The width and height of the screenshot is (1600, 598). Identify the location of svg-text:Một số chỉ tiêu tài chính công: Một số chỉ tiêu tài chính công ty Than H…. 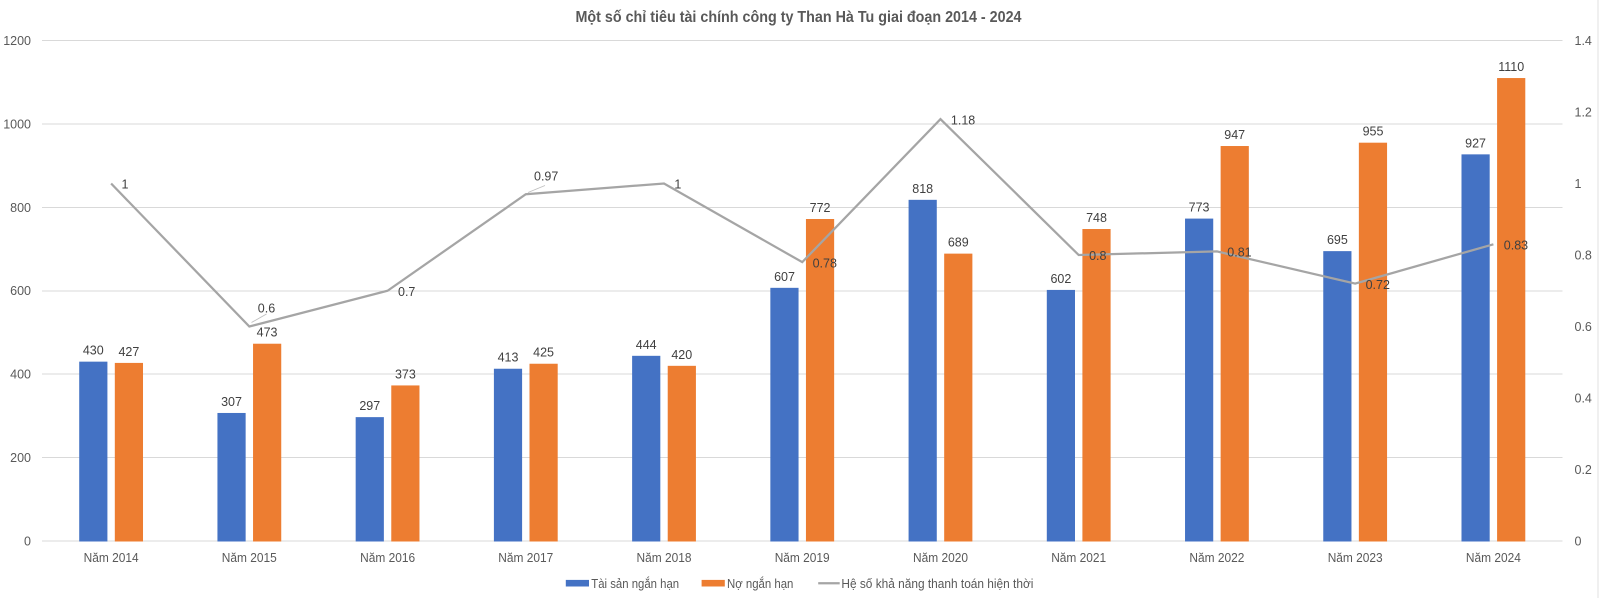
(799, 17).